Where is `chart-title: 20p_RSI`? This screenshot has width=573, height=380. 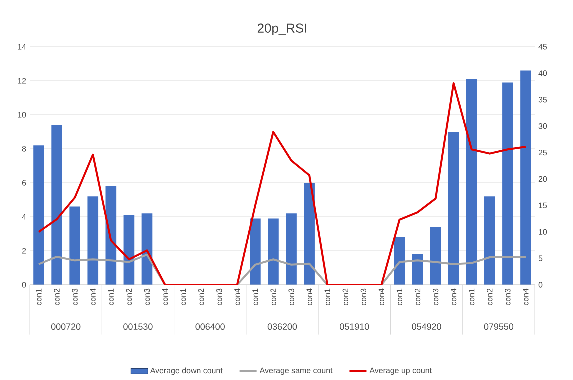
chart-title: 20p_RSI is located at coordinates (282, 30).